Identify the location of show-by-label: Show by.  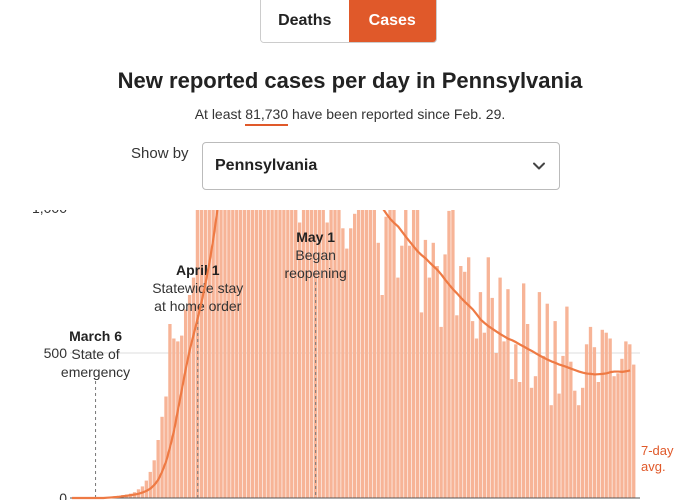
(160, 153).